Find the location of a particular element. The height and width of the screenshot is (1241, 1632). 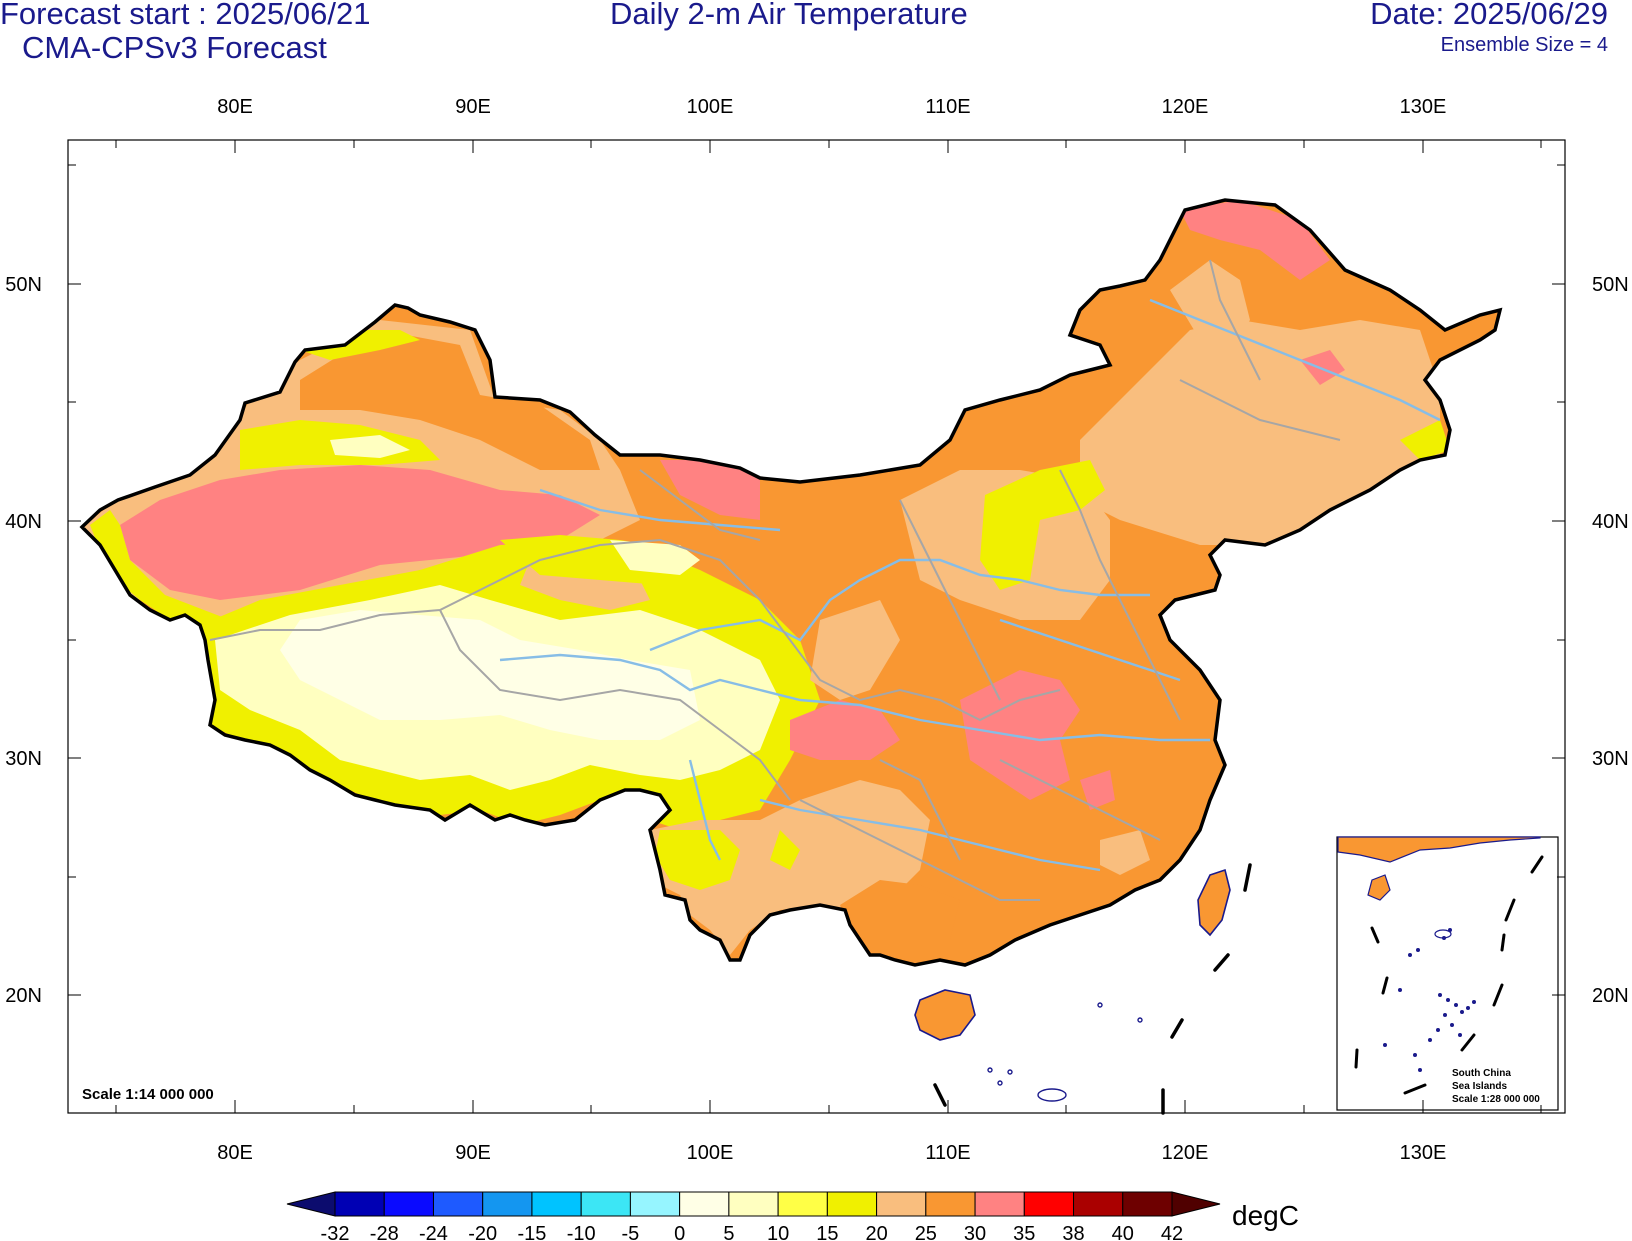

colorbar-extend-low is located at coordinates (311, 1204).